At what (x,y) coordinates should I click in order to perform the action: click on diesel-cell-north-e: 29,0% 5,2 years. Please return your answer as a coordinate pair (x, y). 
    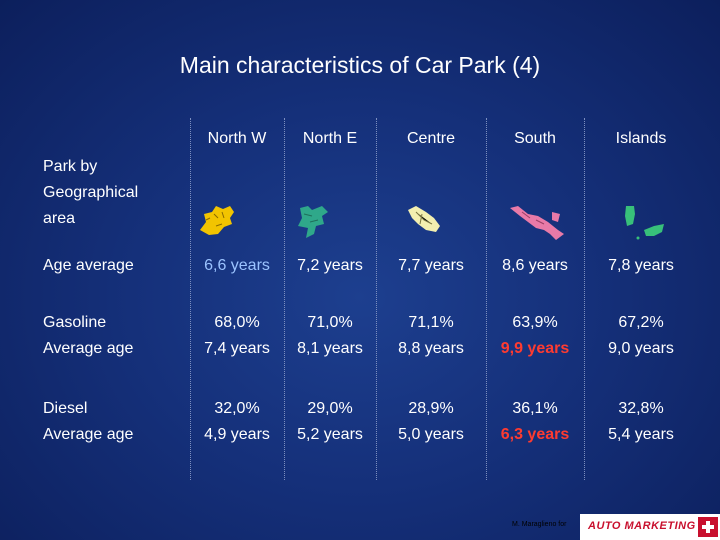
    Looking at the image, I should click on (330, 422).